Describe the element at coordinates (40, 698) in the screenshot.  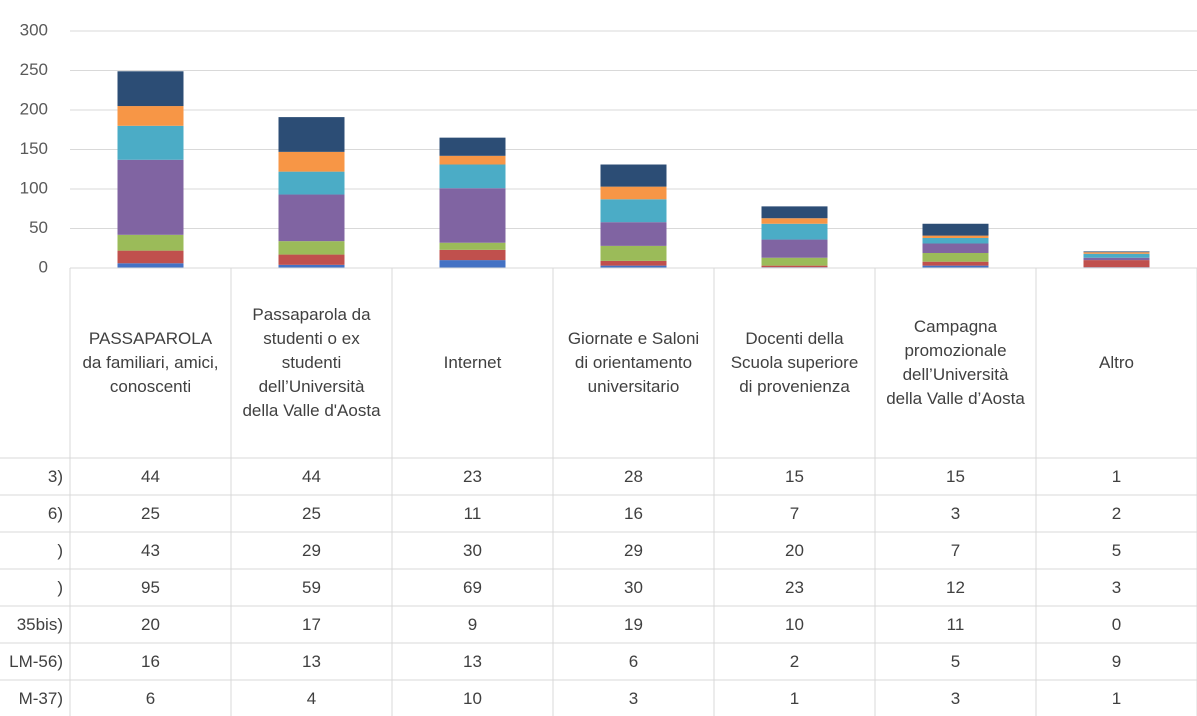
I see `legend-label: M-37)` at that location.